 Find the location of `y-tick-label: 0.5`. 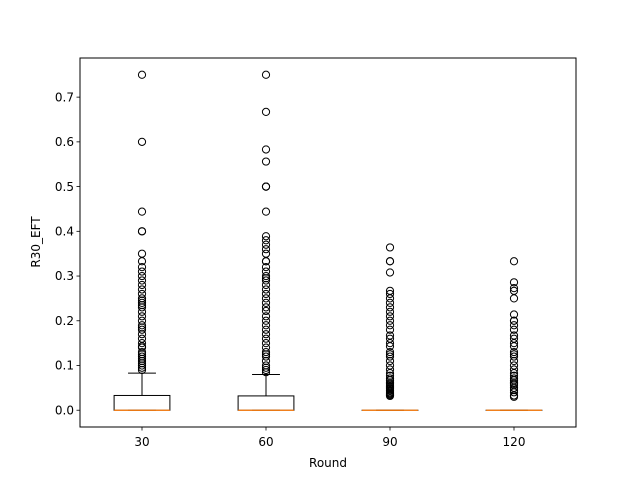

y-tick-label: 0.5 is located at coordinates (64, 187).